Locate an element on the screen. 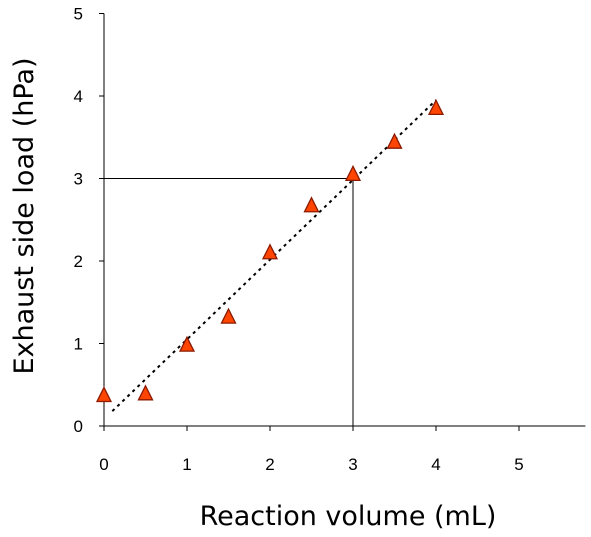 This screenshot has height=537, width=591. x-tick-label: 2 is located at coordinates (269, 464).